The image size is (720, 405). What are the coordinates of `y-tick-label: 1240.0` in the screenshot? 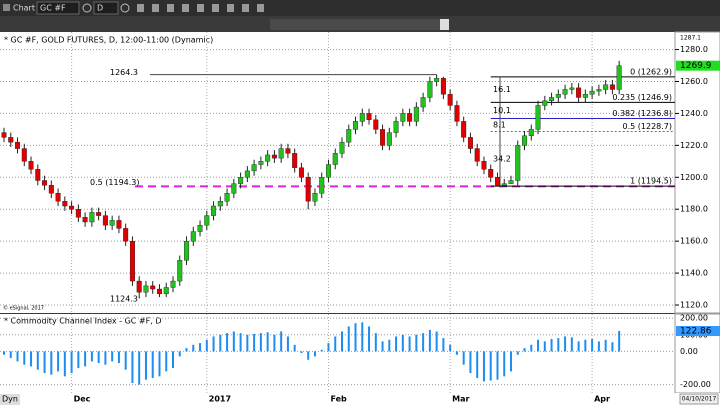 It's located at (694, 113).